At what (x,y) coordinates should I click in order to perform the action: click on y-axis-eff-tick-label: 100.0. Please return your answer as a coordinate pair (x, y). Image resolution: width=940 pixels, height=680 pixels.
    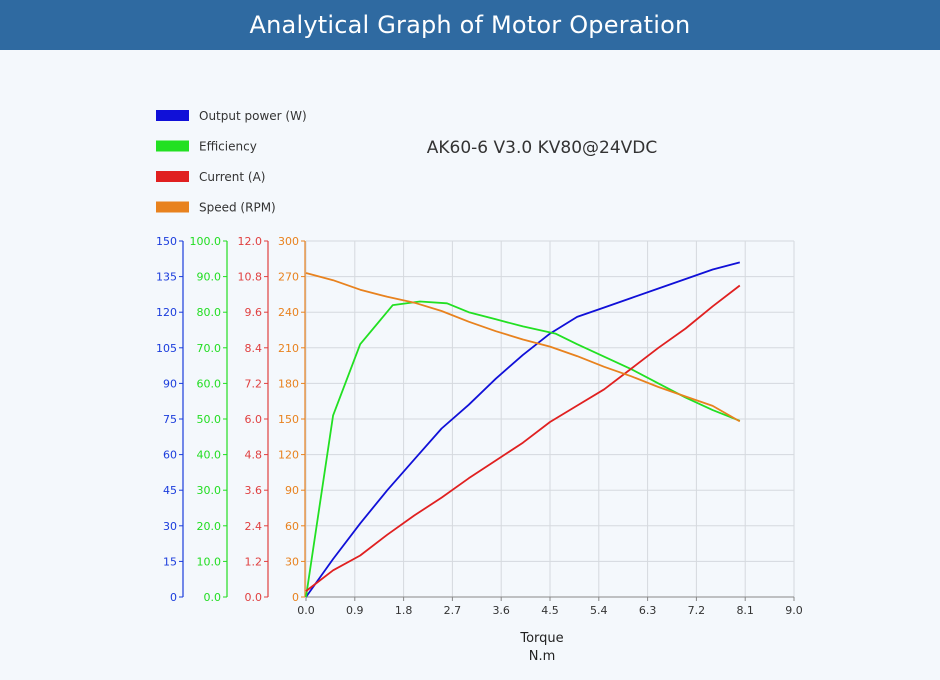
    Looking at the image, I should click on (206, 241).